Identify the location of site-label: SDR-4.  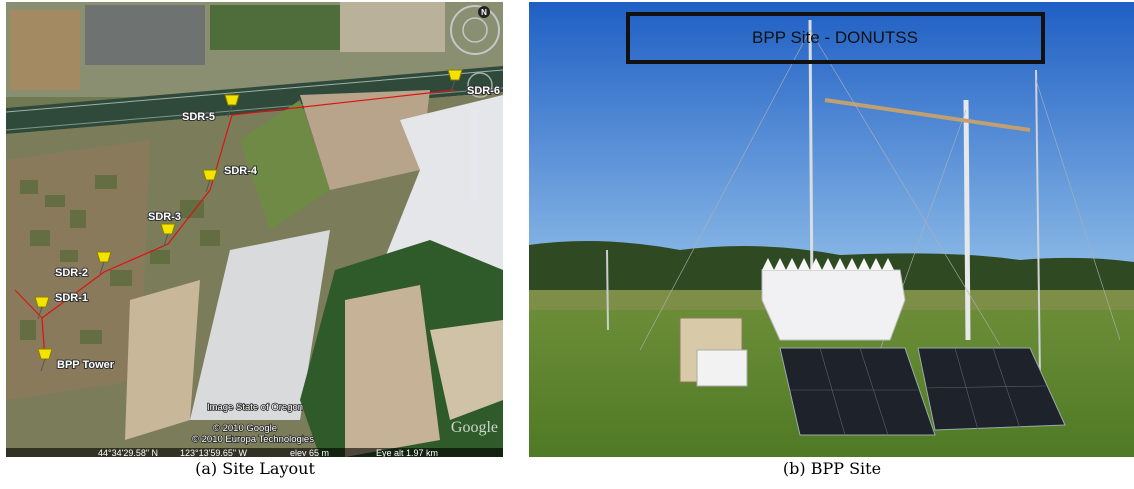
(241, 171).